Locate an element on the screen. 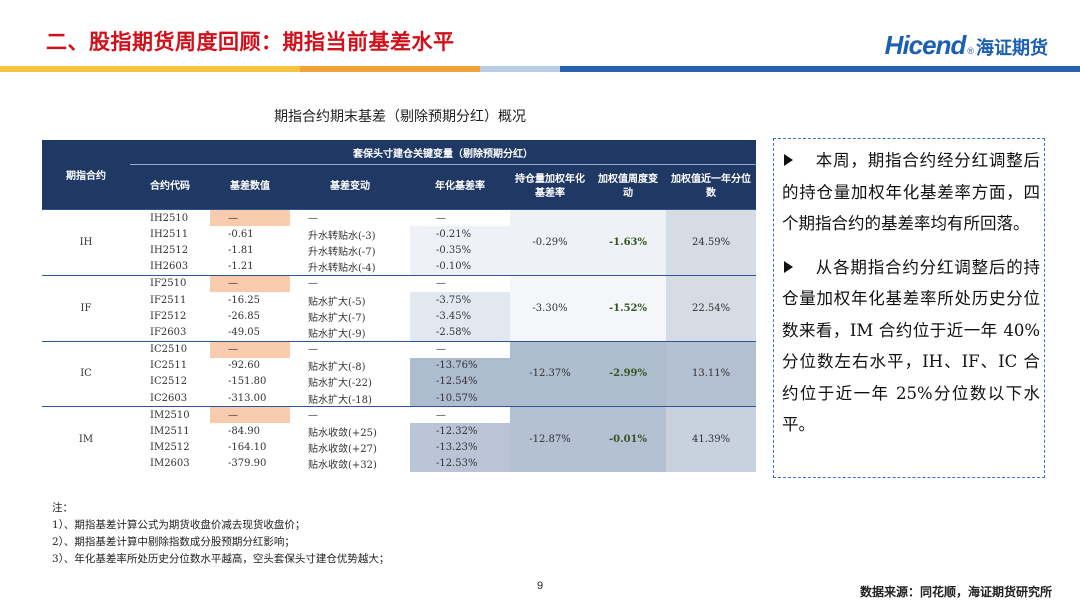 The height and width of the screenshot is (607, 1080). note: 3）、年化基差率所处历史分位数水平越高，空头套保头寸建仓优势越大； is located at coordinates (221, 559).